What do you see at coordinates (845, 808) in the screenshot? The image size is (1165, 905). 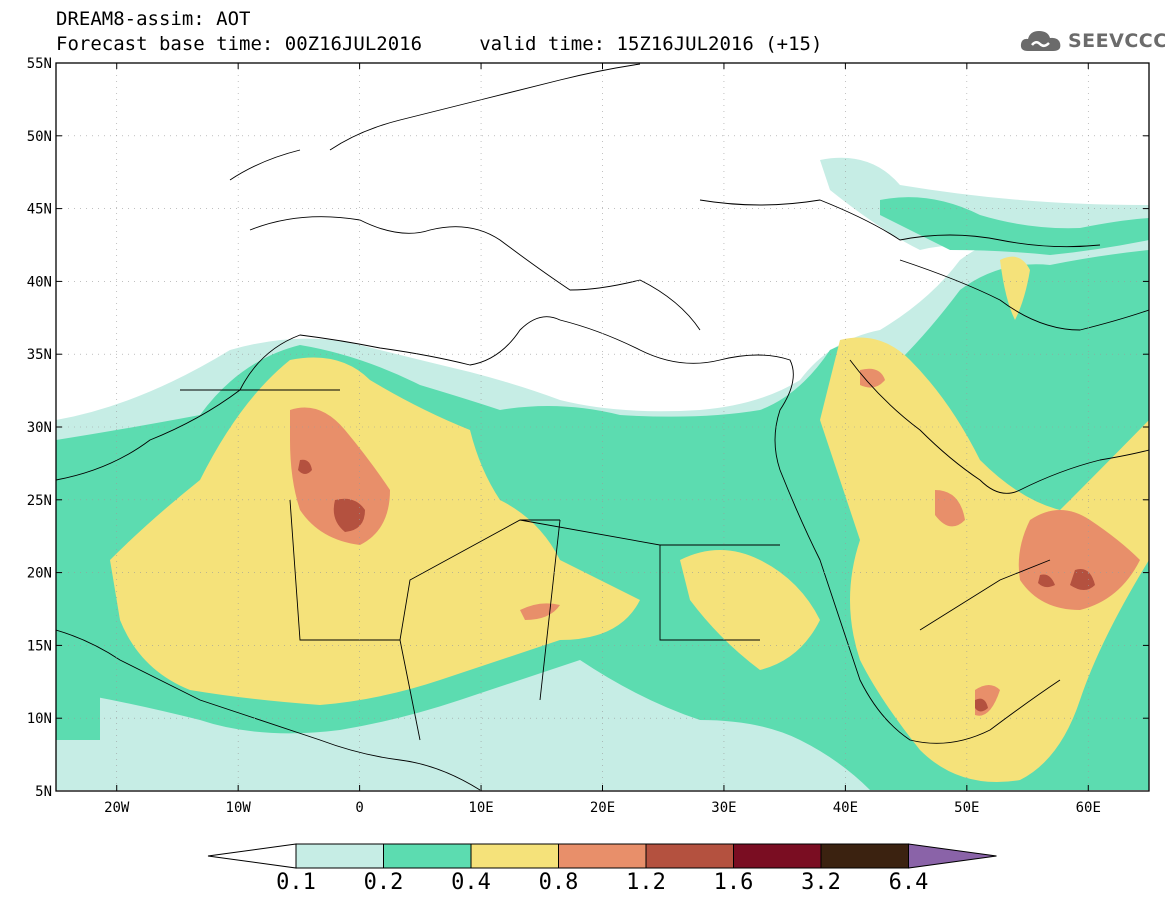 I see `lon-label: 40E` at bounding box center [845, 808].